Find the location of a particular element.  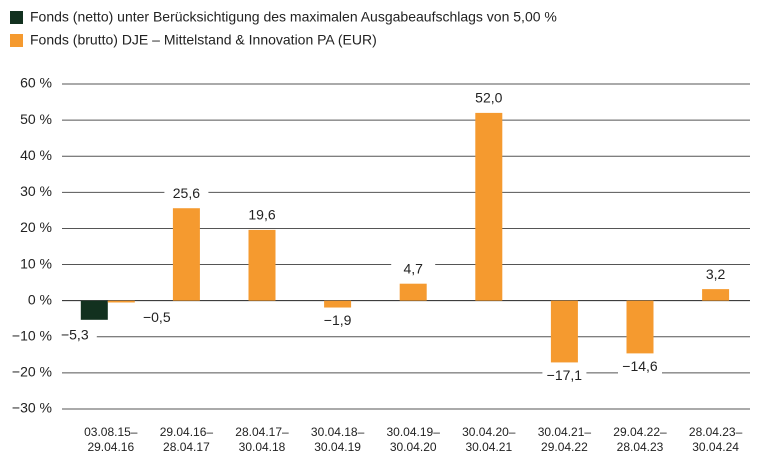

x-tick-label: 29.04.16–28.04.17 is located at coordinates (186, 439).